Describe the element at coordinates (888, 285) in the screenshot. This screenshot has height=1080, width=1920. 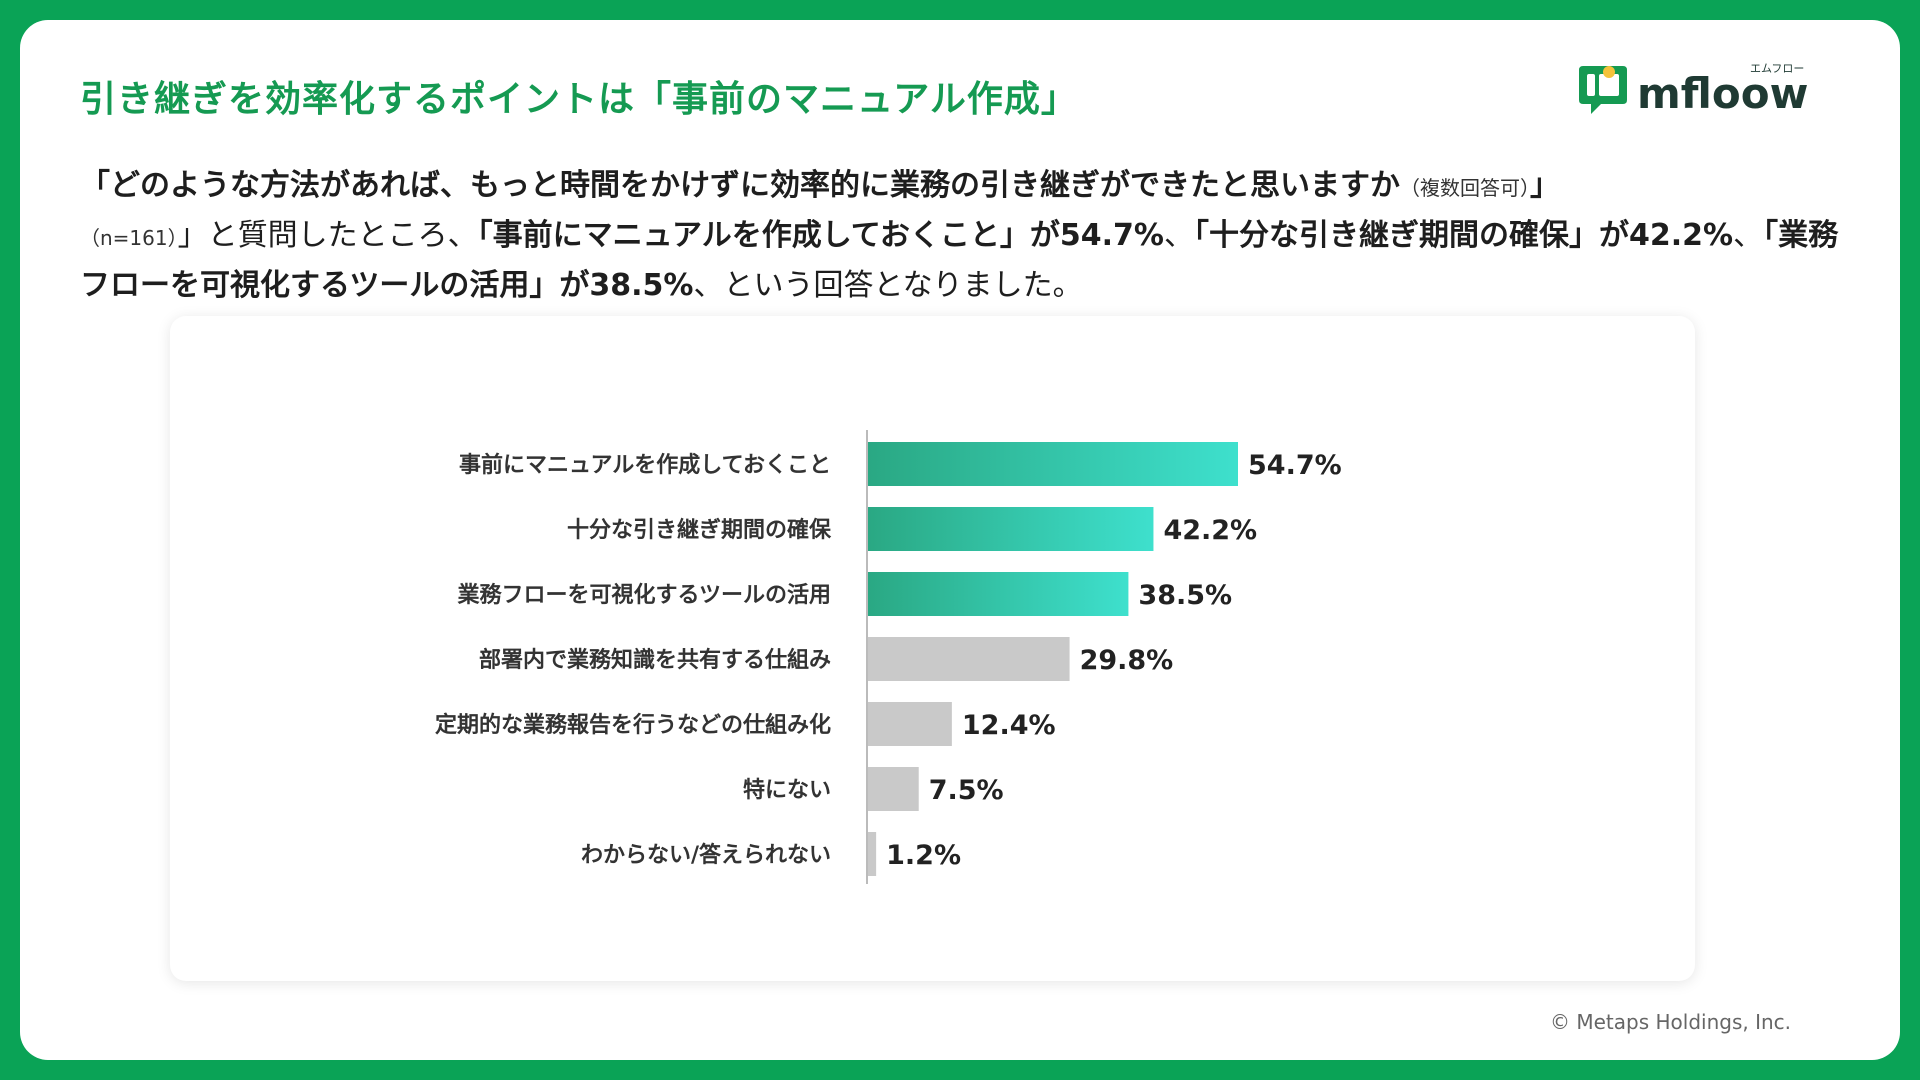
I see `description-text-4: 、という回答となりました。` at that location.